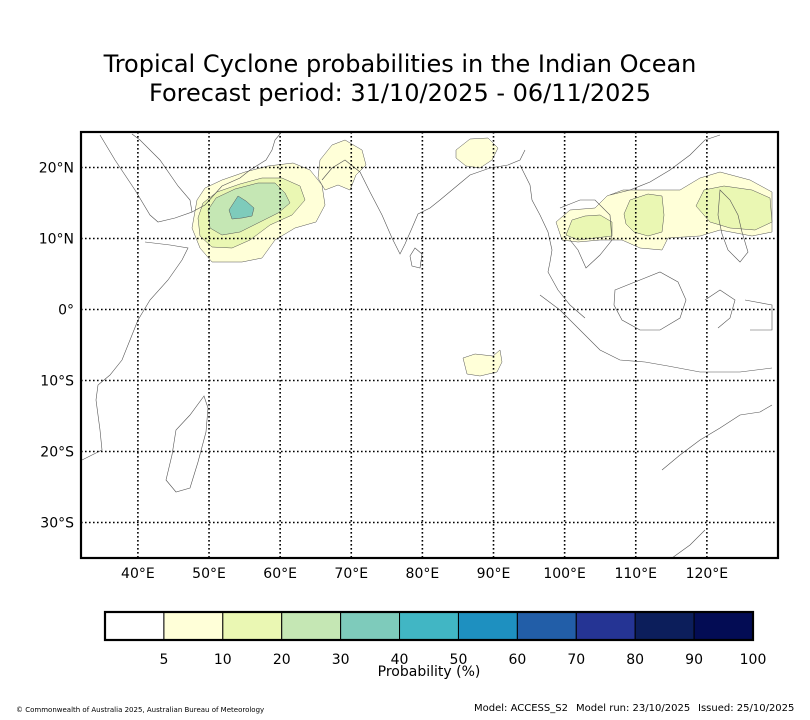  I want to click on colorbar-tick-label: 40, so click(400, 660).